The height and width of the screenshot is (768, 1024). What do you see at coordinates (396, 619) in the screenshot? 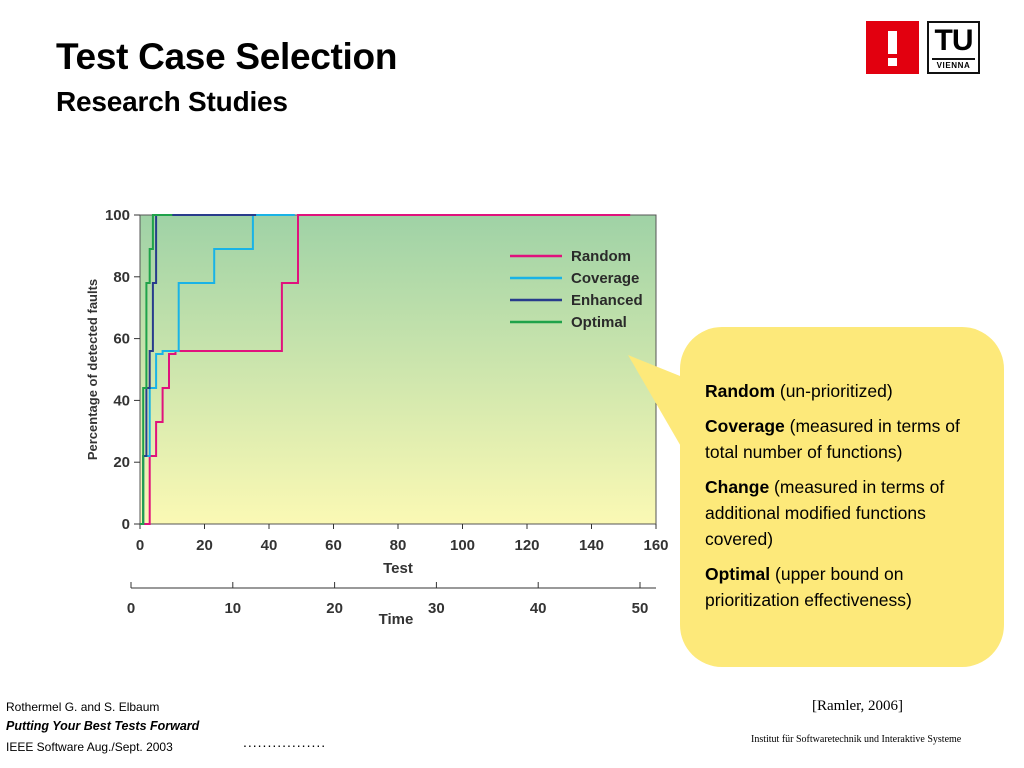
I see `time-axis-label: Time` at bounding box center [396, 619].